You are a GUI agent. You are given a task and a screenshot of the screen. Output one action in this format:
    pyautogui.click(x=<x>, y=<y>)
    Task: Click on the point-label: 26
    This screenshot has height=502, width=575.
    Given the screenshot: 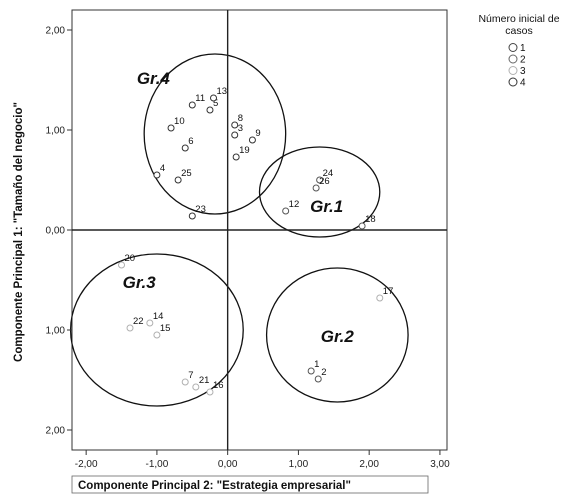 What is the action you would take?
    pyautogui.click(x=324, y=181)
    